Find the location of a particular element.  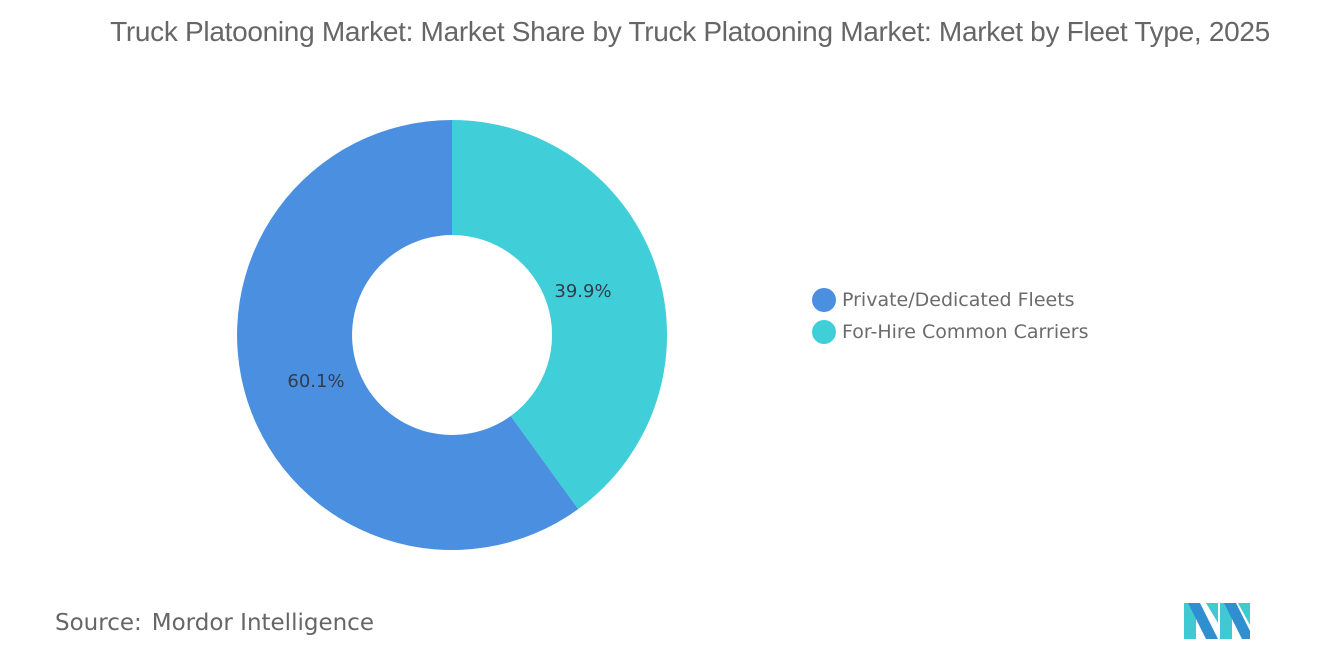

slice-for-hire-common-carriers is located at coordinates (560, 314).